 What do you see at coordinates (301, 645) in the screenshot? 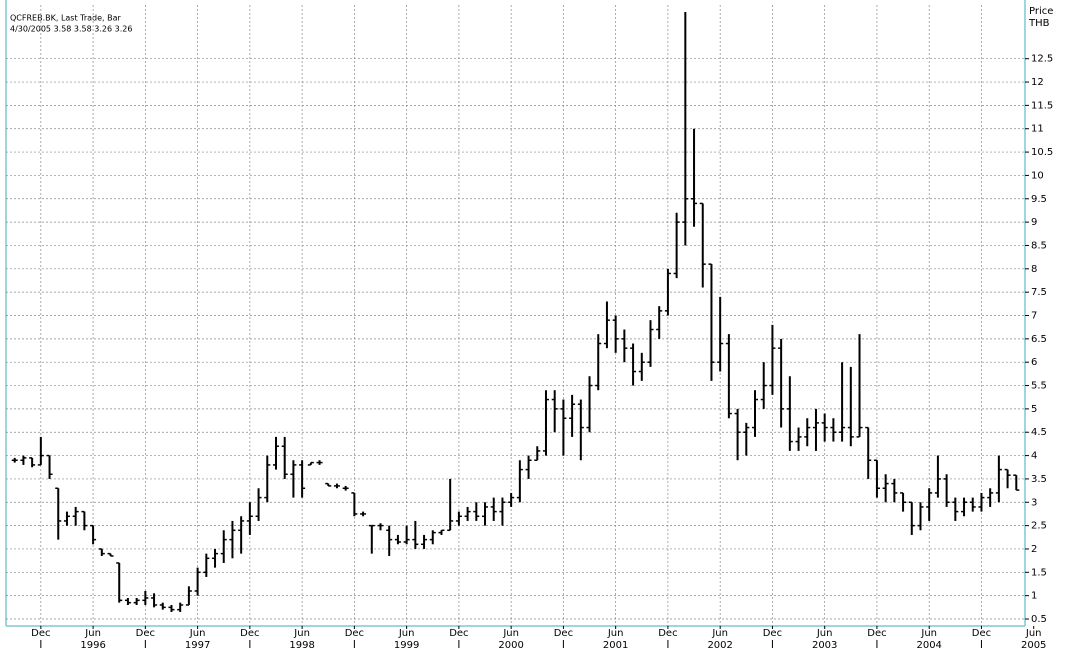
I see `year-label: 1998` at bounding box center [301, 645].